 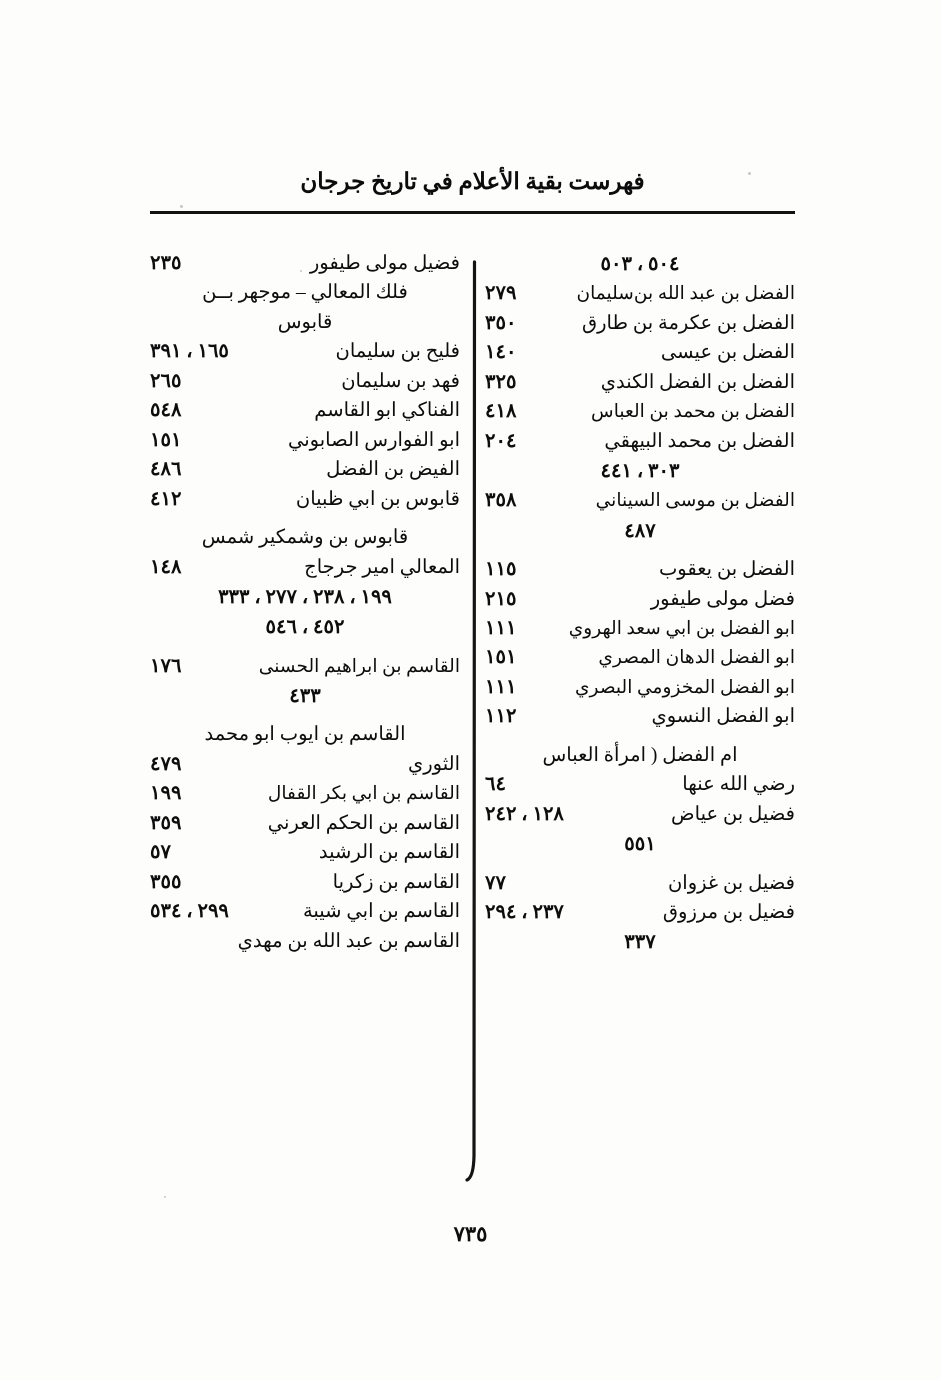 What do you see at coordinates (374, 440) in the screenshot?
I see `index-entry-name: ابو الفوارس الصابوني` at bounding box center [374, 440].